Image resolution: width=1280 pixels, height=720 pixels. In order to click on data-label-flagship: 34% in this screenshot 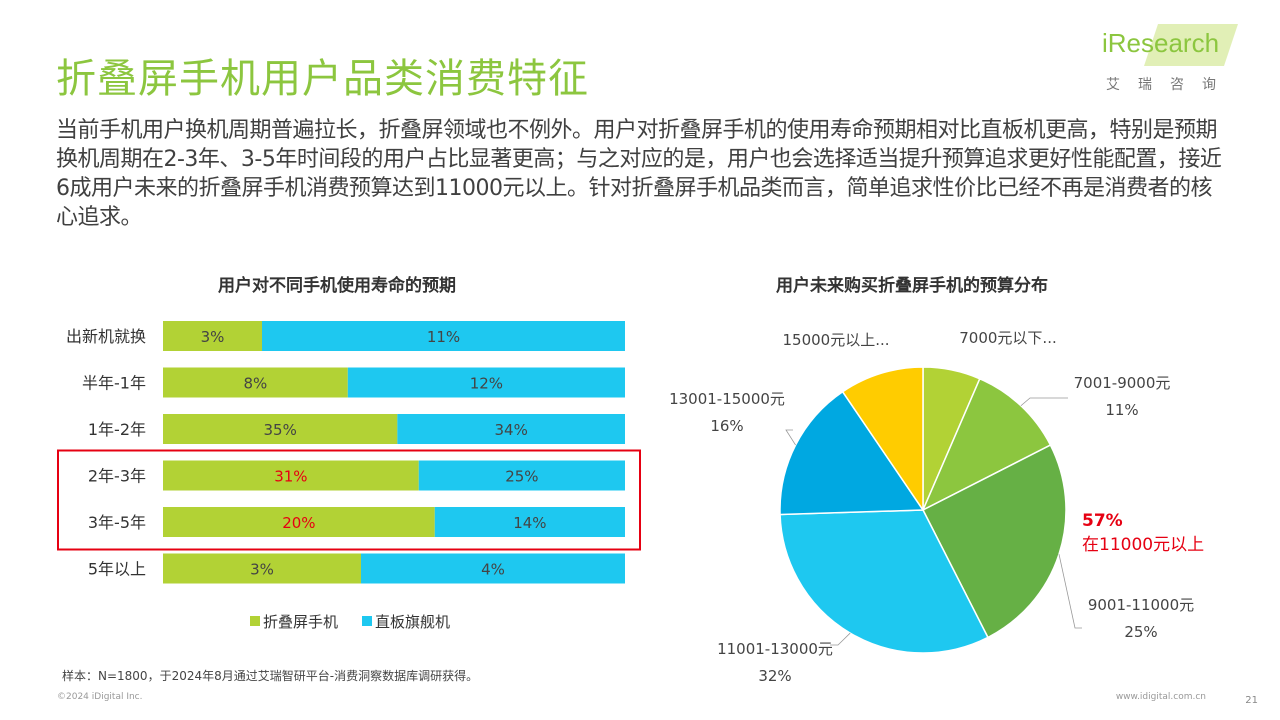, I will do `click(511, 430)`.